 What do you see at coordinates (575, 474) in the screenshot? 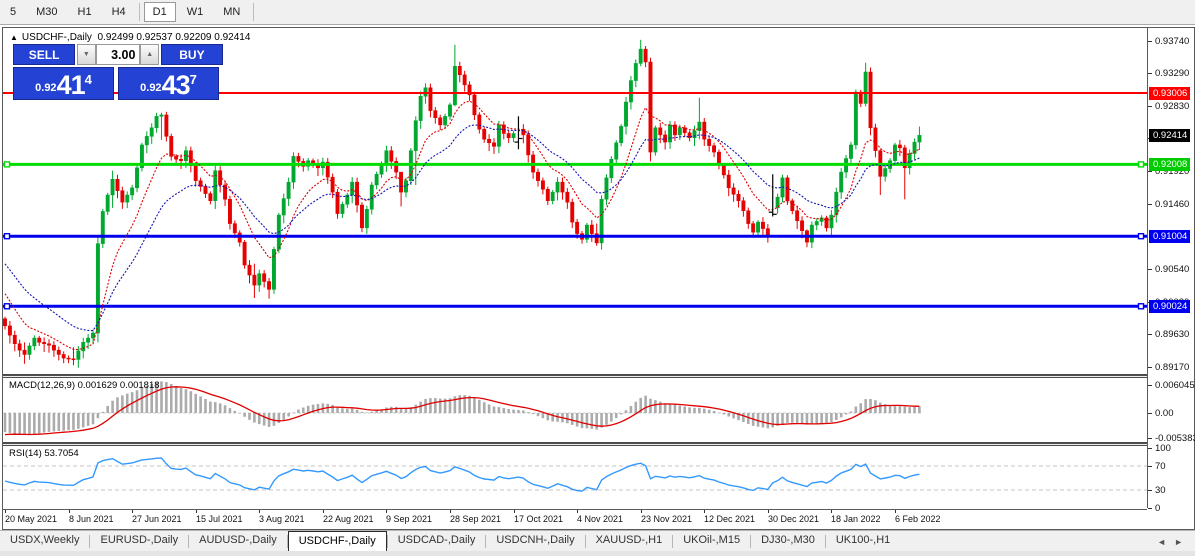
I see `rsi-chart` at bounding box center [575, 474].